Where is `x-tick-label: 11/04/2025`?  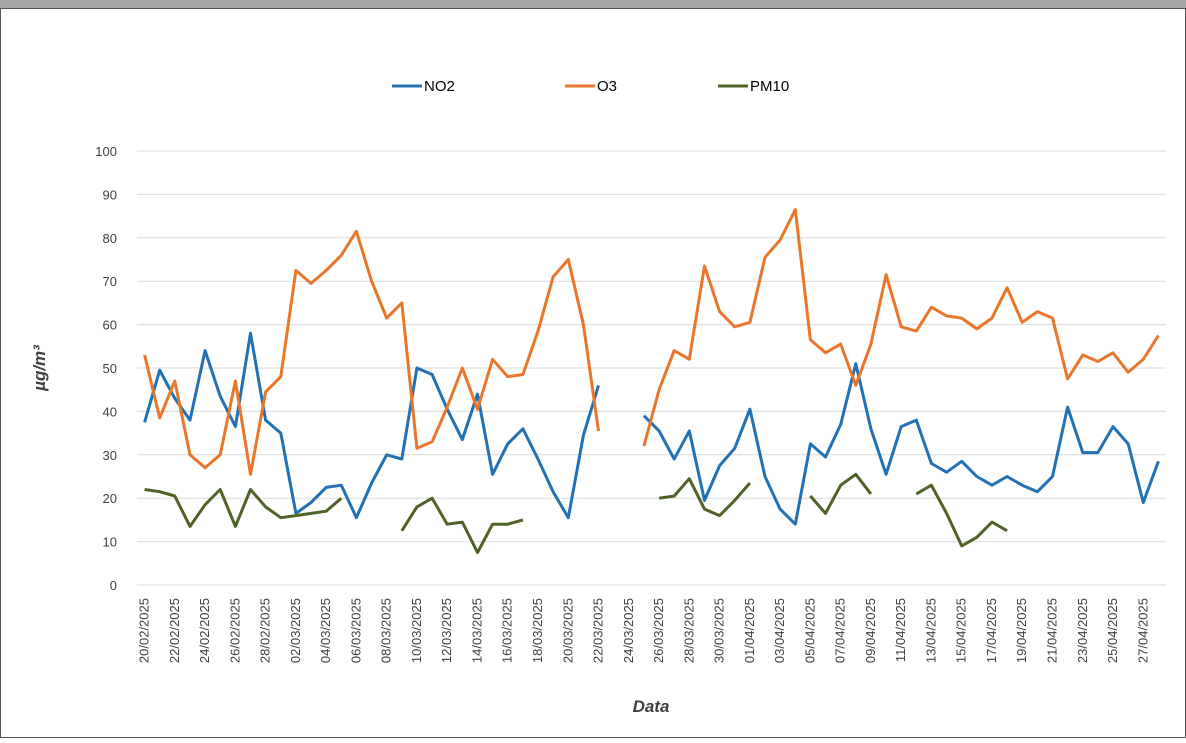
x-tick-label: 11/04/2025 is located at coordinates (900, 630).